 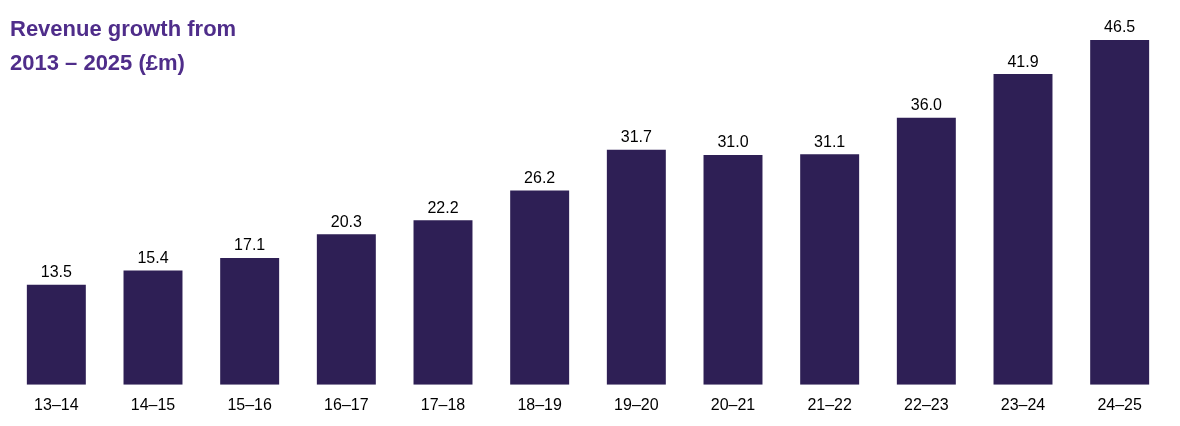 What do you see at coordinates (1023, 404) in the screenshot?
I see `x-tick-label: 23–24` at bounding box center [1023, 404].